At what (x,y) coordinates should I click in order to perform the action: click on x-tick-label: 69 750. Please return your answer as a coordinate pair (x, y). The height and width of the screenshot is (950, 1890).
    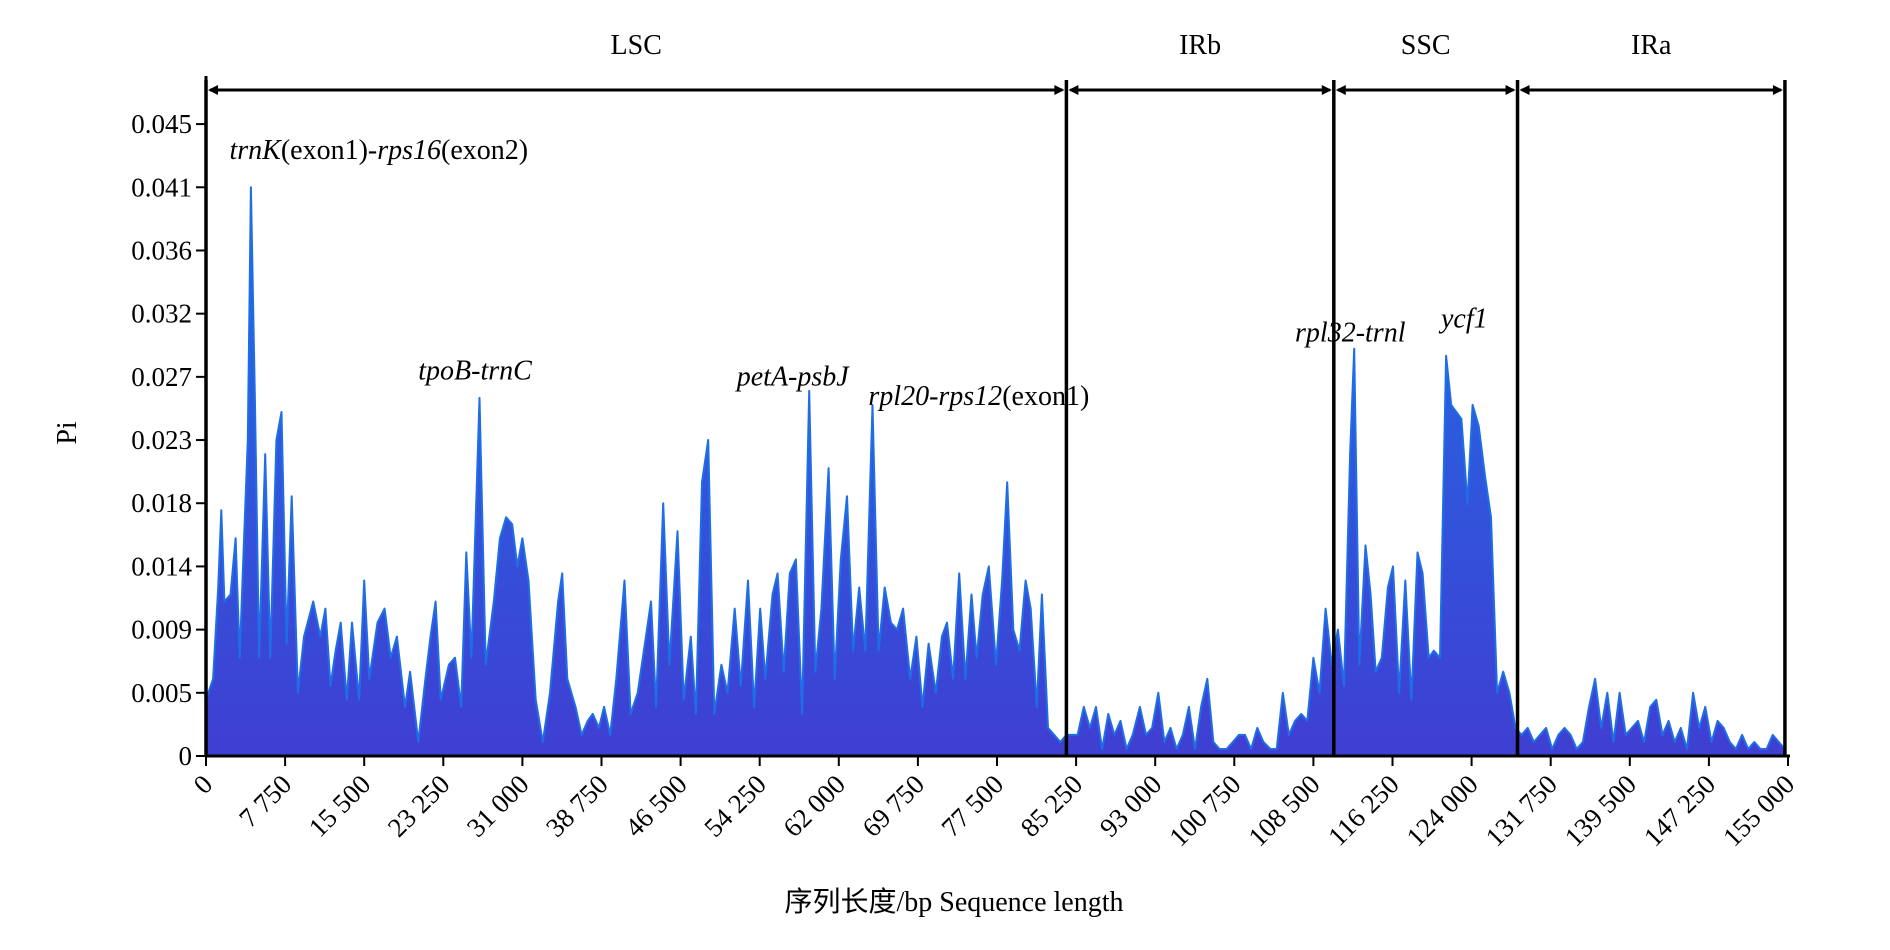
    Looking at the image, I should click on (893, 806).